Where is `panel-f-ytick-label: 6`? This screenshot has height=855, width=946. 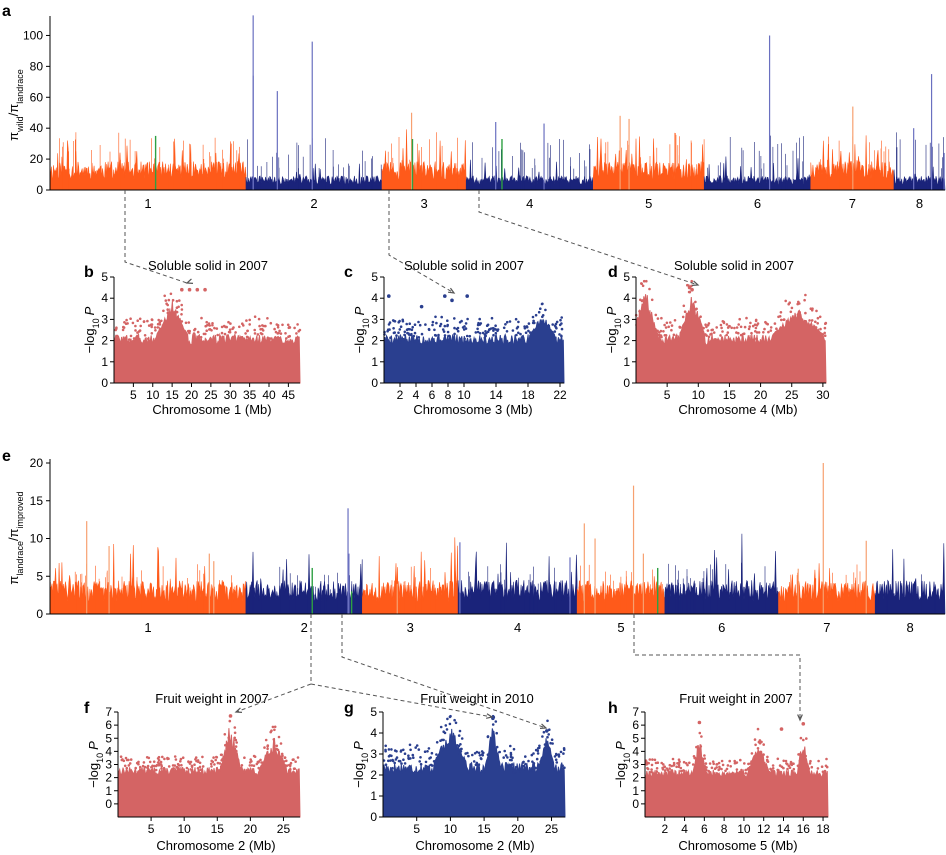 panel-f-ytick-label: 6 is located at coordinates (108, 725).